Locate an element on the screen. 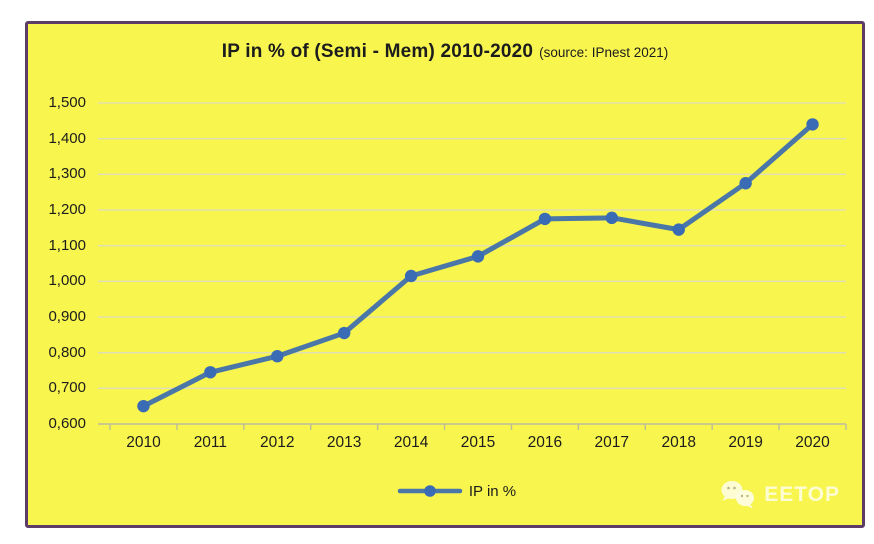  y-tick-label: 1,300 is located at coordinates (67, 174).